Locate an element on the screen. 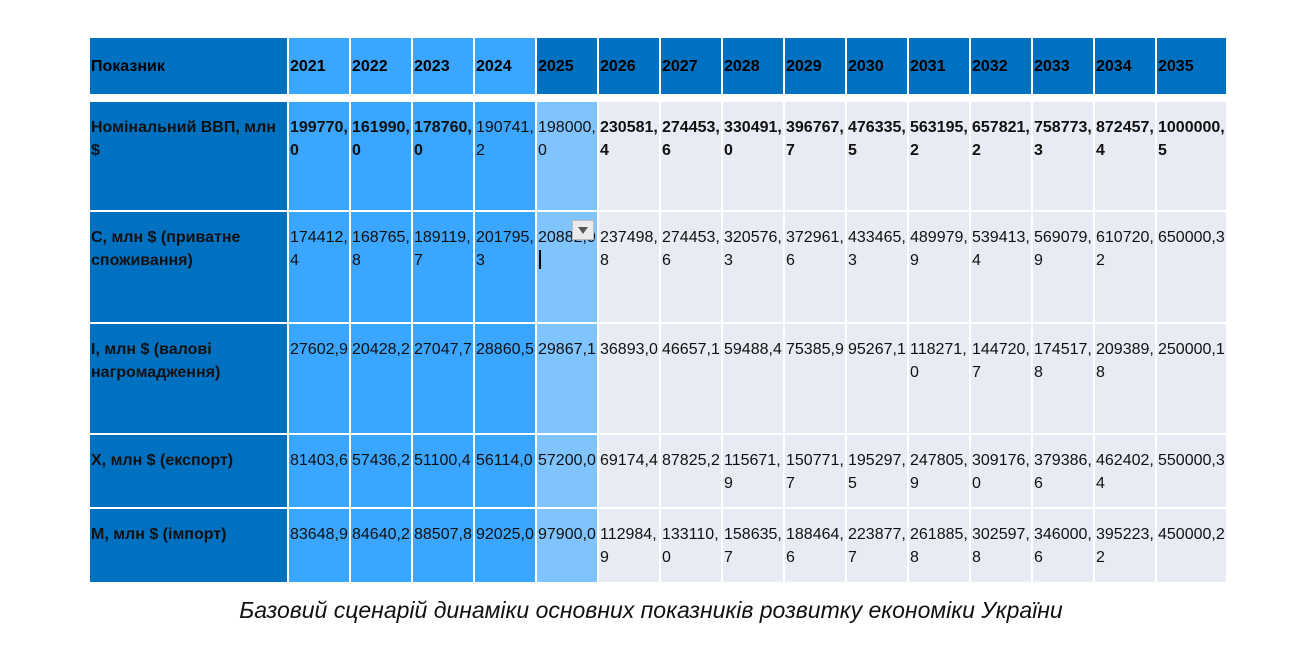 The image size is (1302, 662). table-cell: 396767,7 is located at coordinates (816, 157).